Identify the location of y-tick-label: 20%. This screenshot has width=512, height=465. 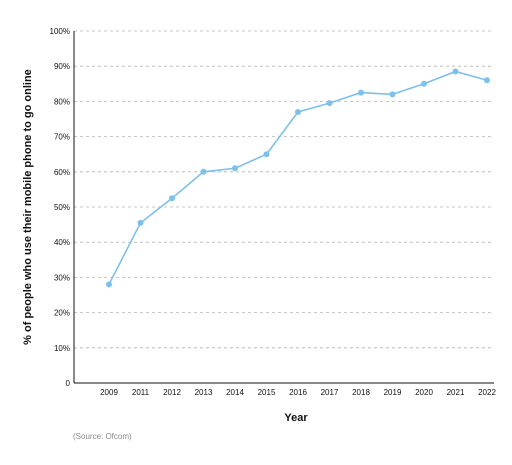
(62, 313).